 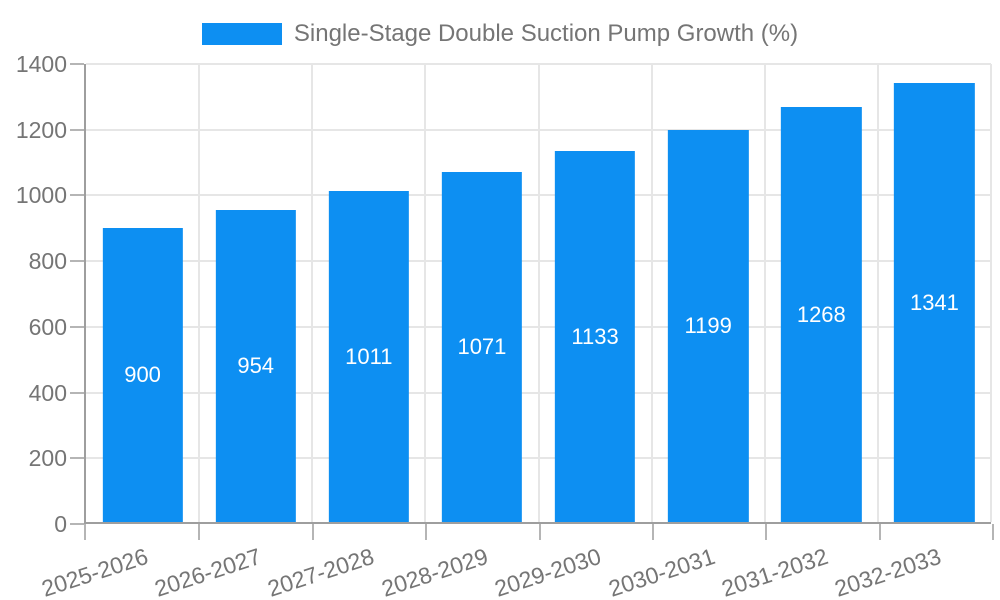 What do you see at coordinates (888, 571) in the screenshot?
I see `x-axis-label-2032-2033: 2032-2033` at bounding box center [888, 571].